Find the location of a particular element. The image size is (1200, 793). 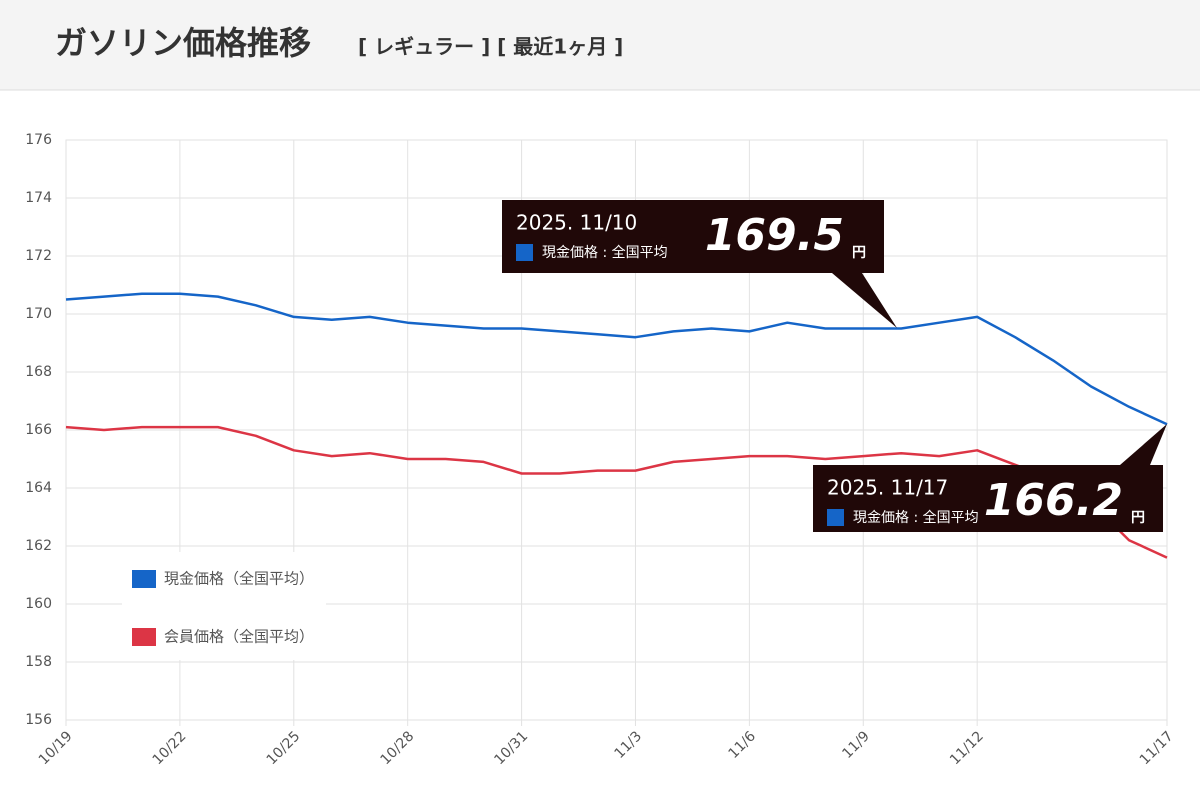

y-tick-label: 156 is located at coordinates (38, 720).